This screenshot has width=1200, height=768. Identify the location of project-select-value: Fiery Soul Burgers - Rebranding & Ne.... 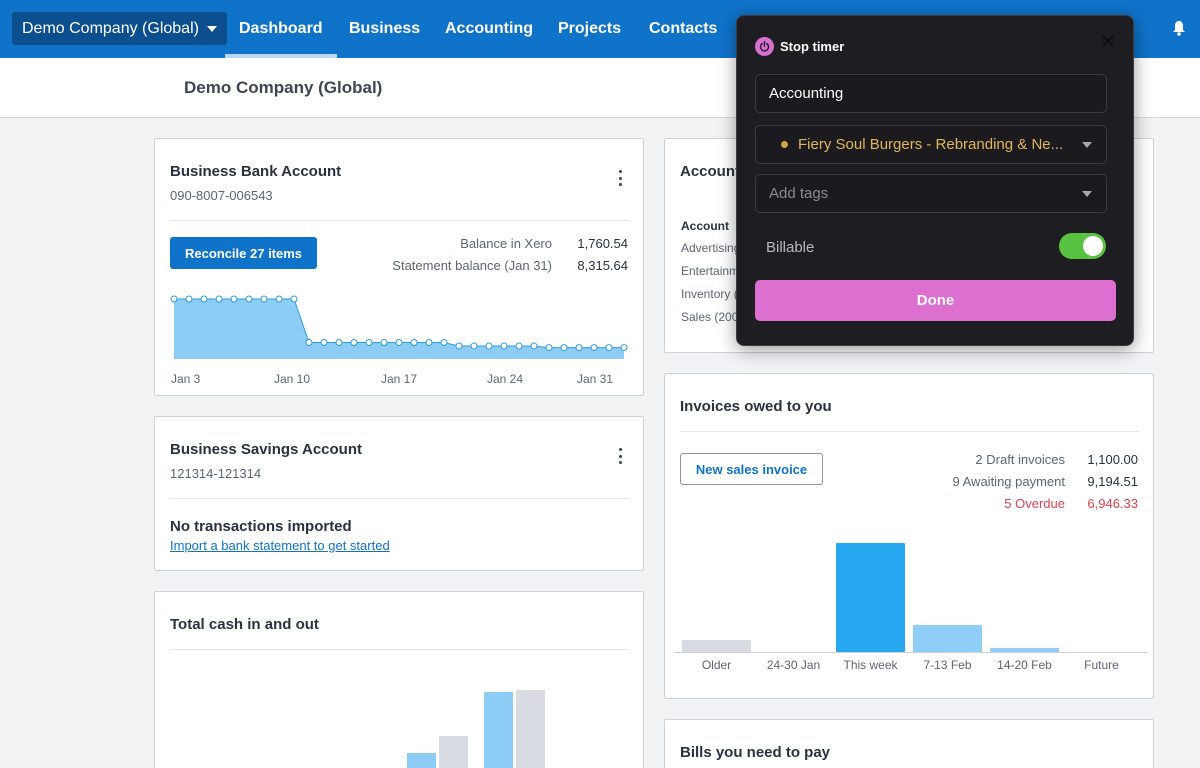
(931, 144).